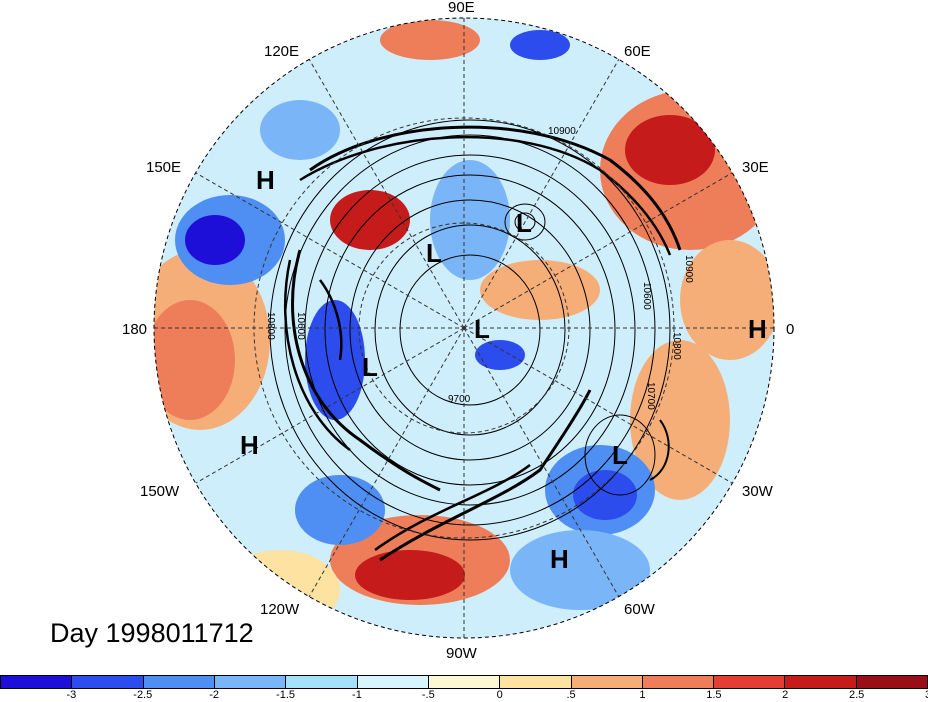  Describe the element at coordinates (758, 491) in the screenshot. I see `lon-label-30w: 30W` at that location.